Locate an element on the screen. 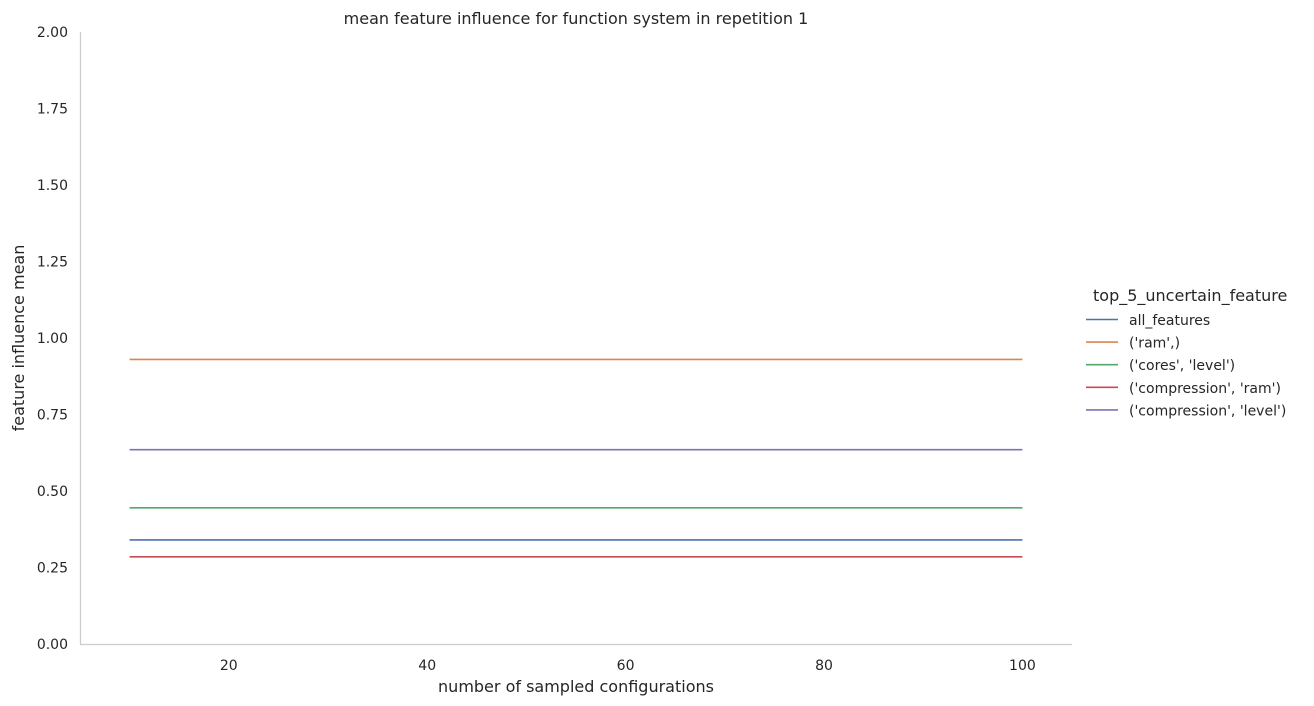 The height and width of the screenshot is (706, 1314). x-tick-label: 40 is located at coordinates (427, 666).